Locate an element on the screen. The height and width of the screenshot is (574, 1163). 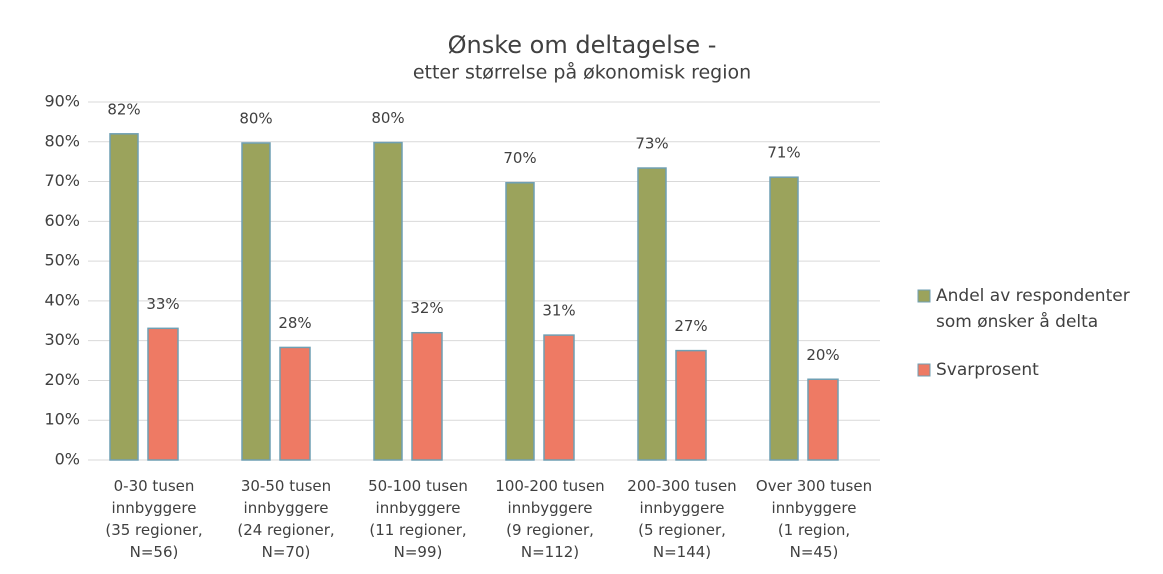
data-label: 73% is located at coordinates (651, 144).